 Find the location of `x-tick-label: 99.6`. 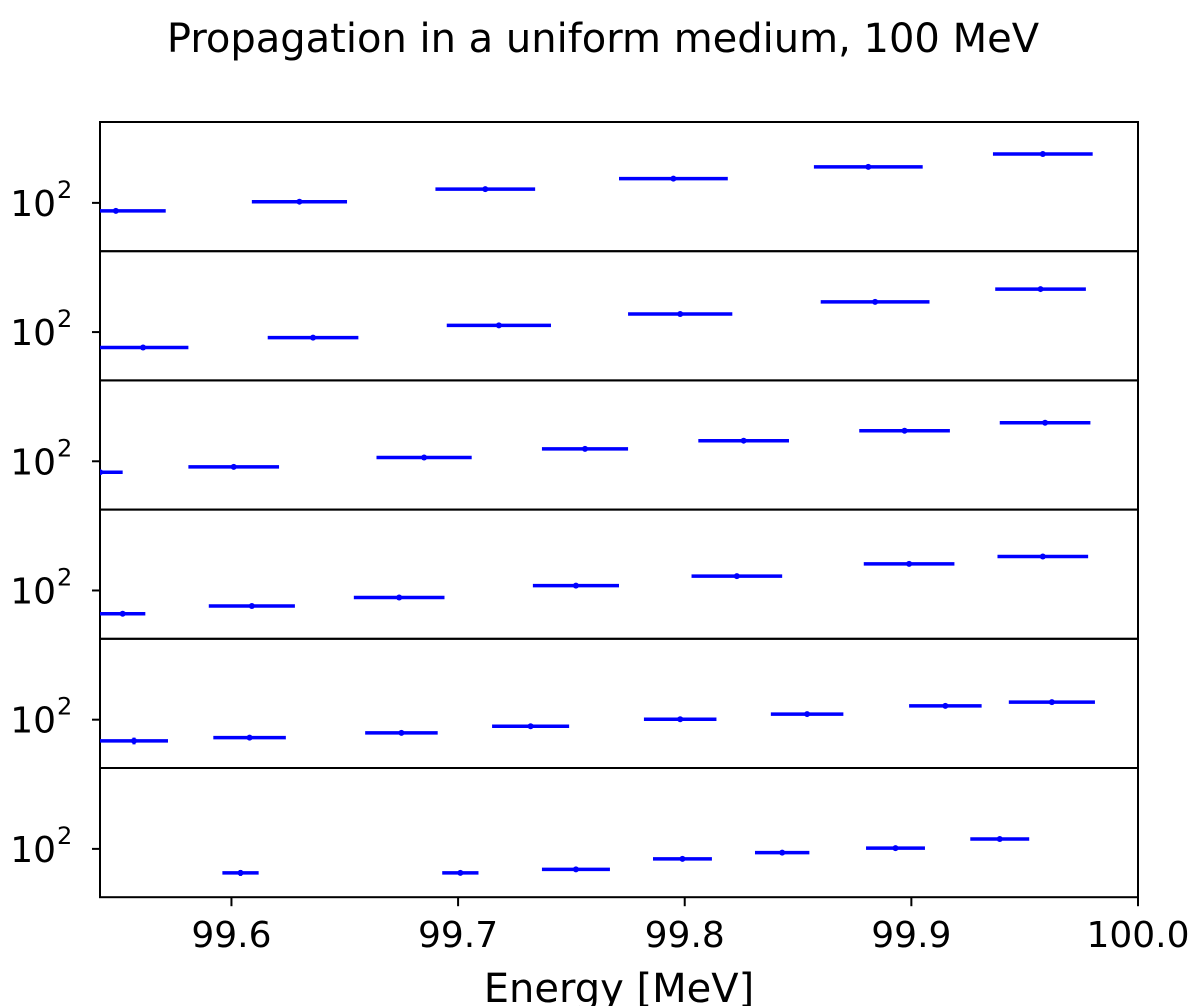

x-tick-label: 99.6 is located at coordinates (231, 935).